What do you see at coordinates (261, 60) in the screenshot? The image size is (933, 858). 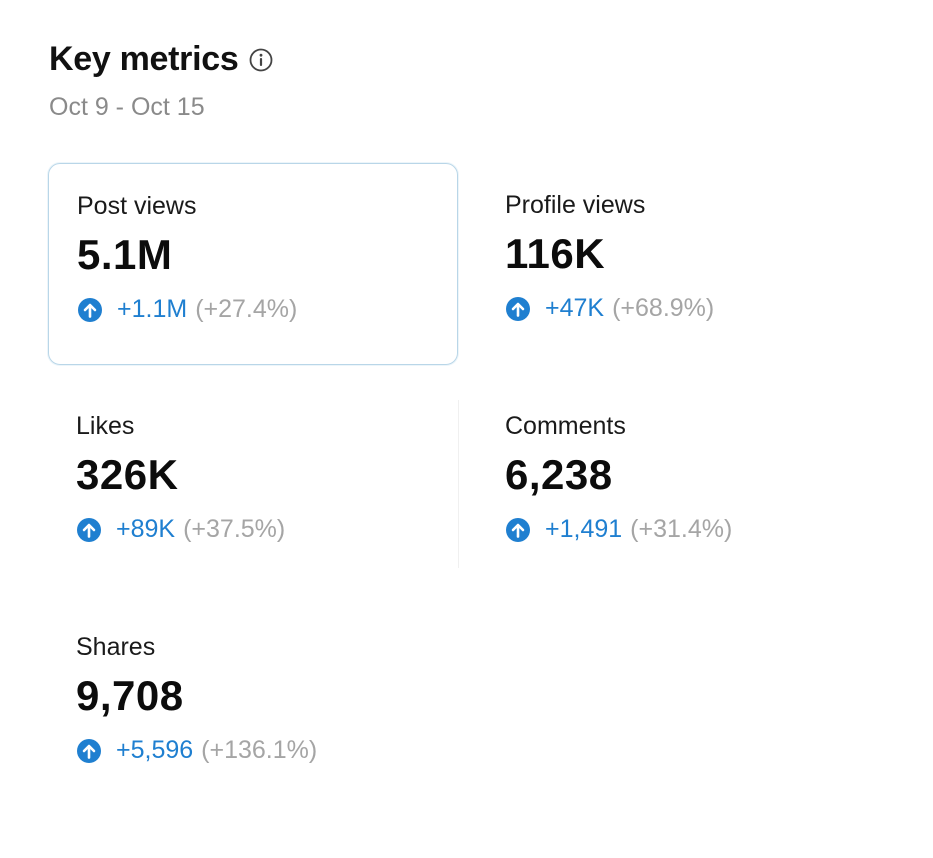 I see `info-icon` at bounding box center [261, 60].